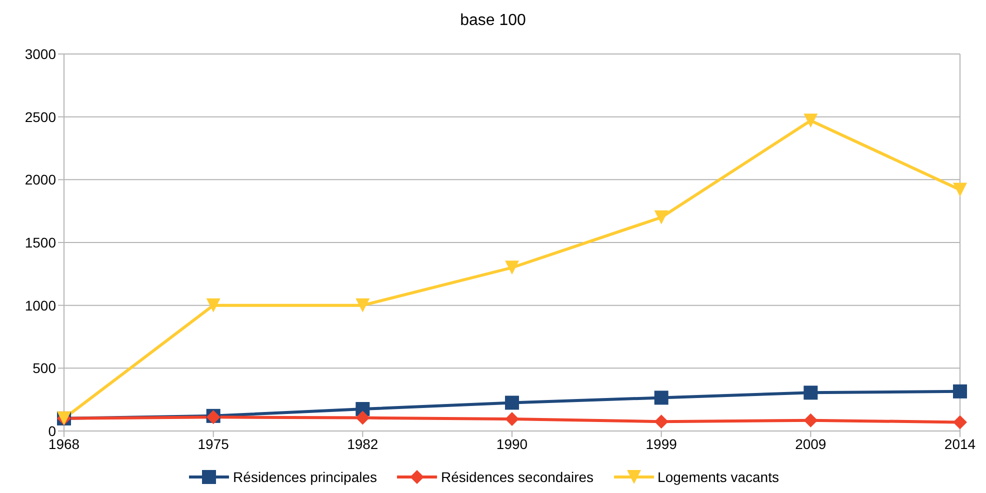  Describe the element at coordinates (40, 305) in the screenshot. I see `y-tick-label: 1000` at that location.